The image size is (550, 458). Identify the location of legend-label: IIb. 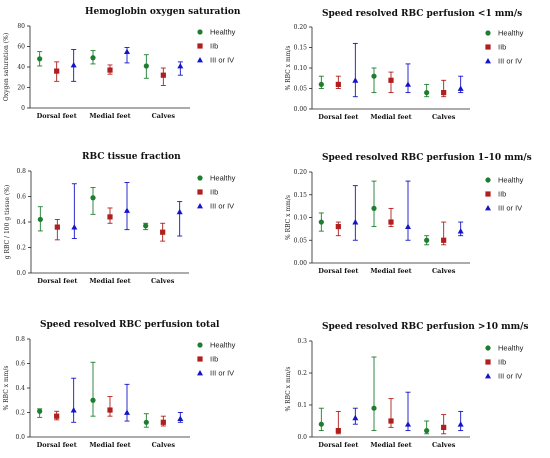
(214, 46).